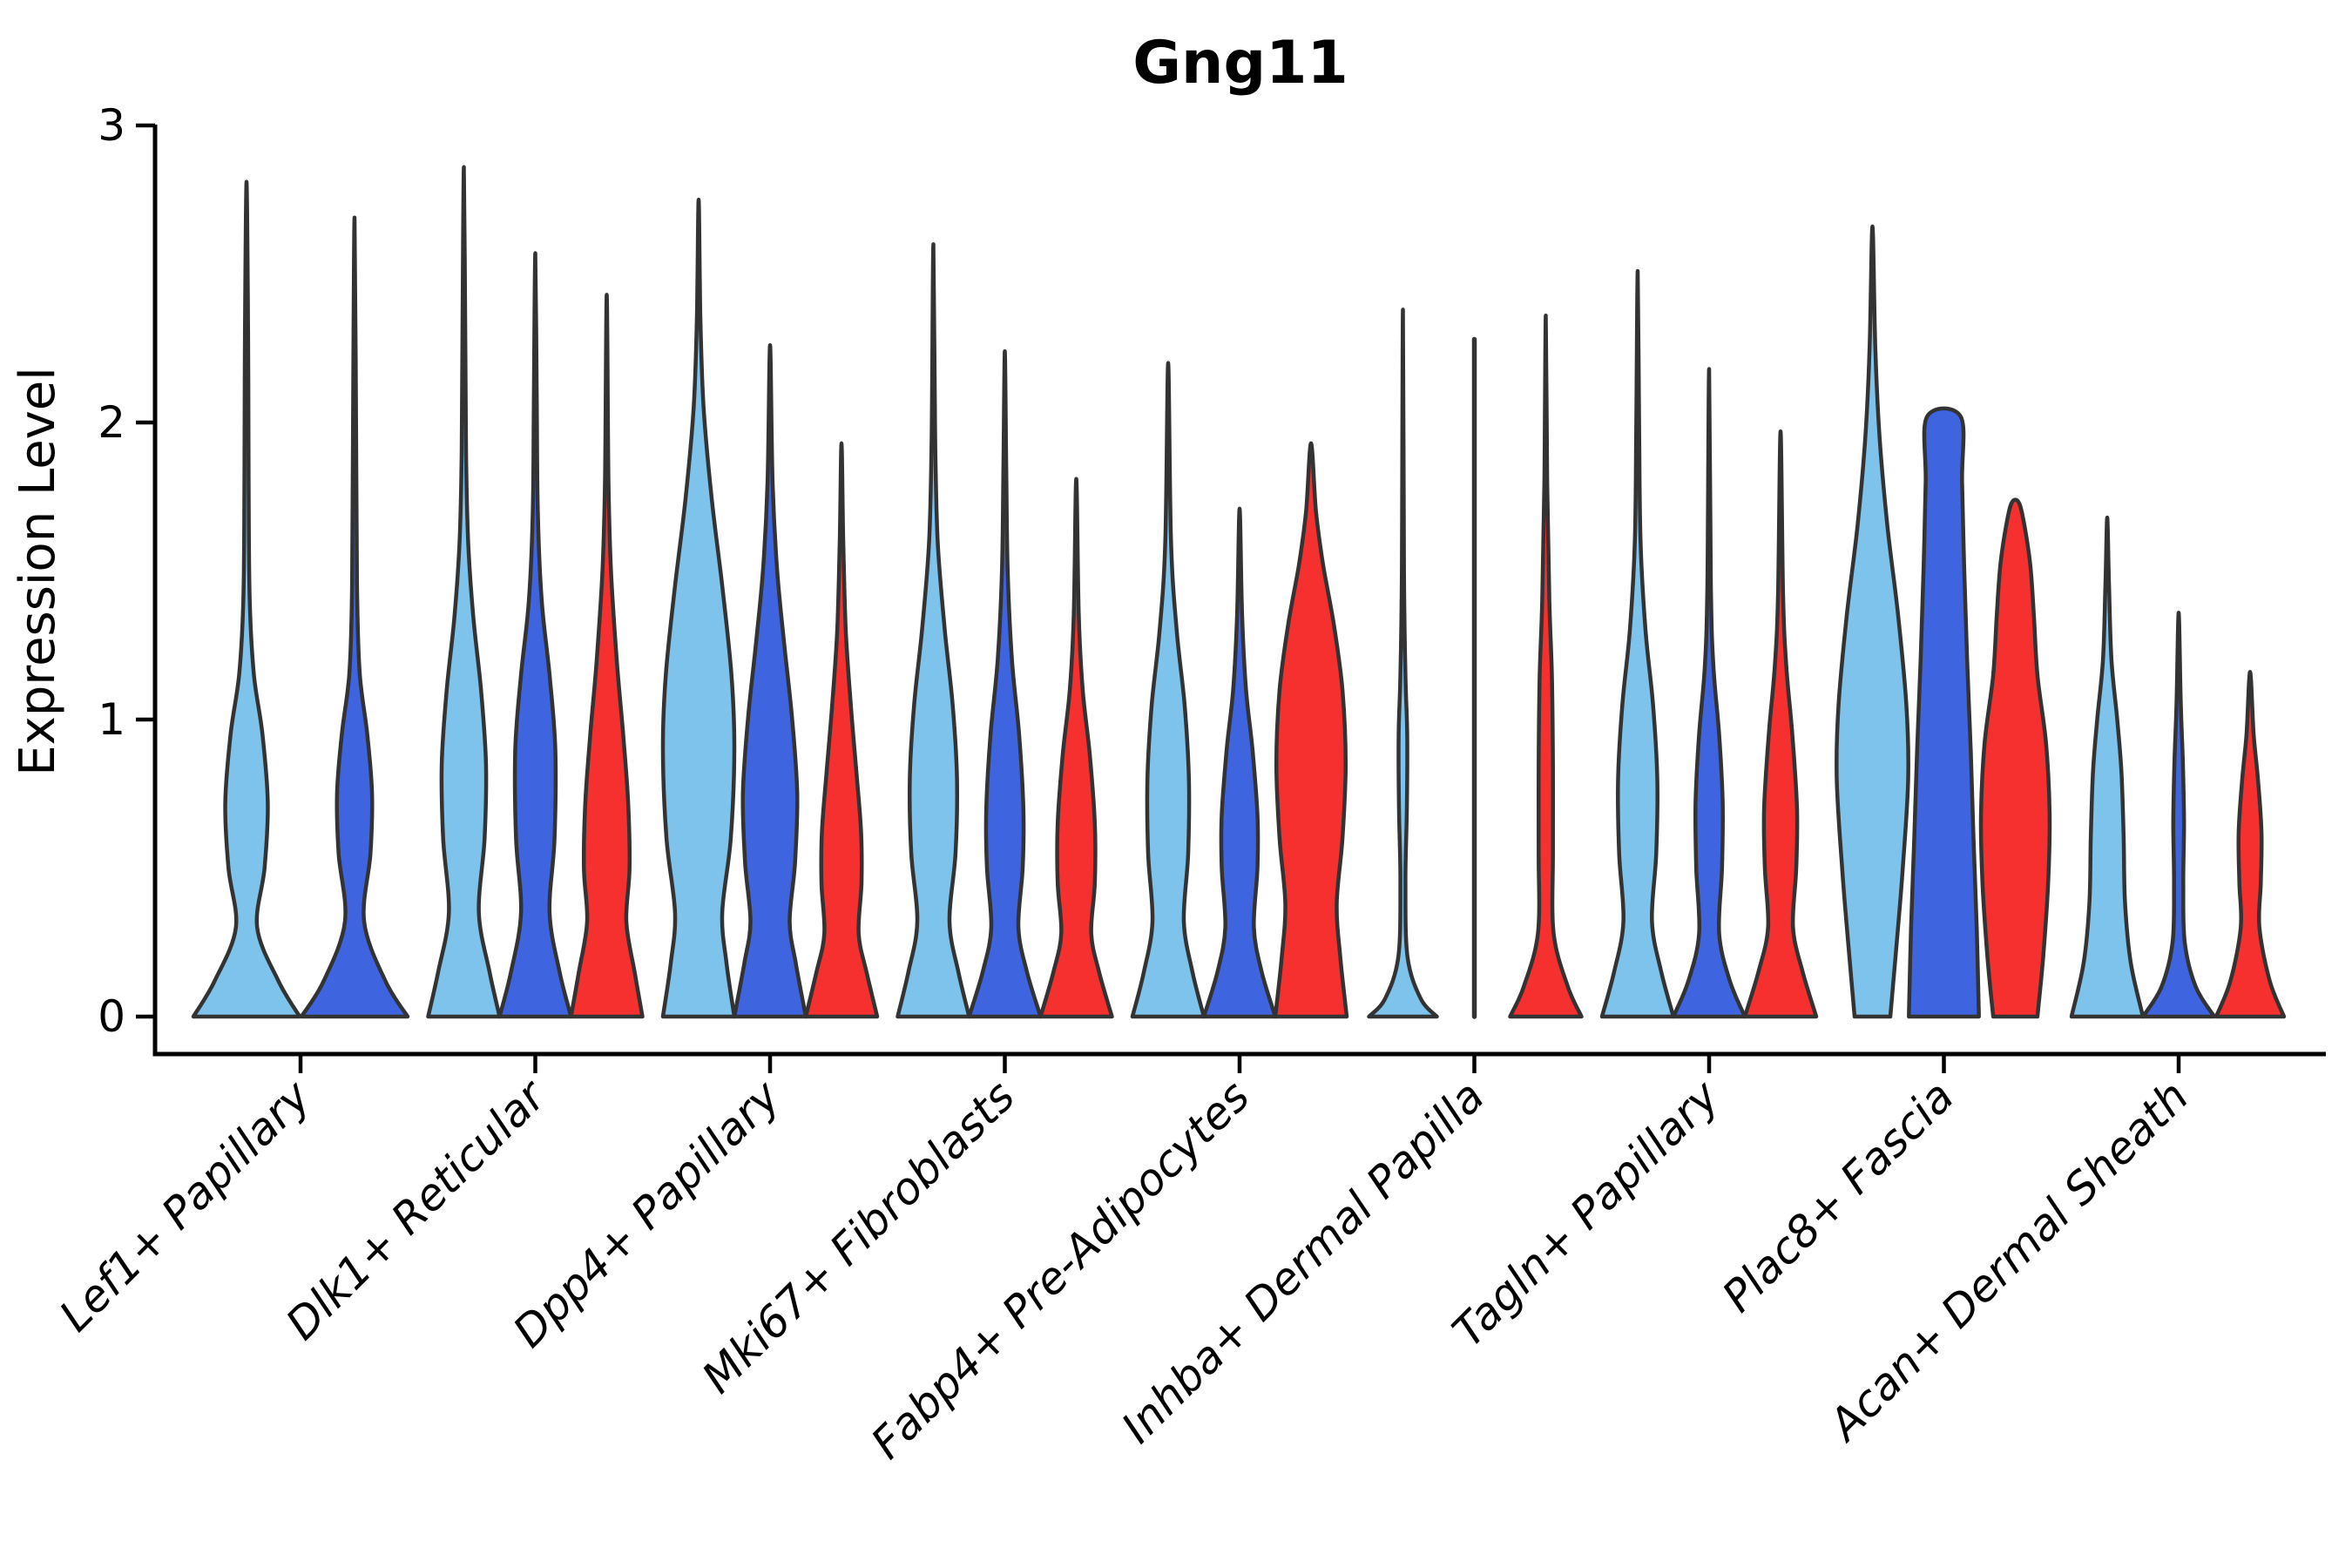 Image resolution: width=2352 pixels, height=1568 pixels. What do you see at coordinates (38, 571) in the screenshot?
I see `y-axis-label: Expression Level` at bounding box center [38, 571].